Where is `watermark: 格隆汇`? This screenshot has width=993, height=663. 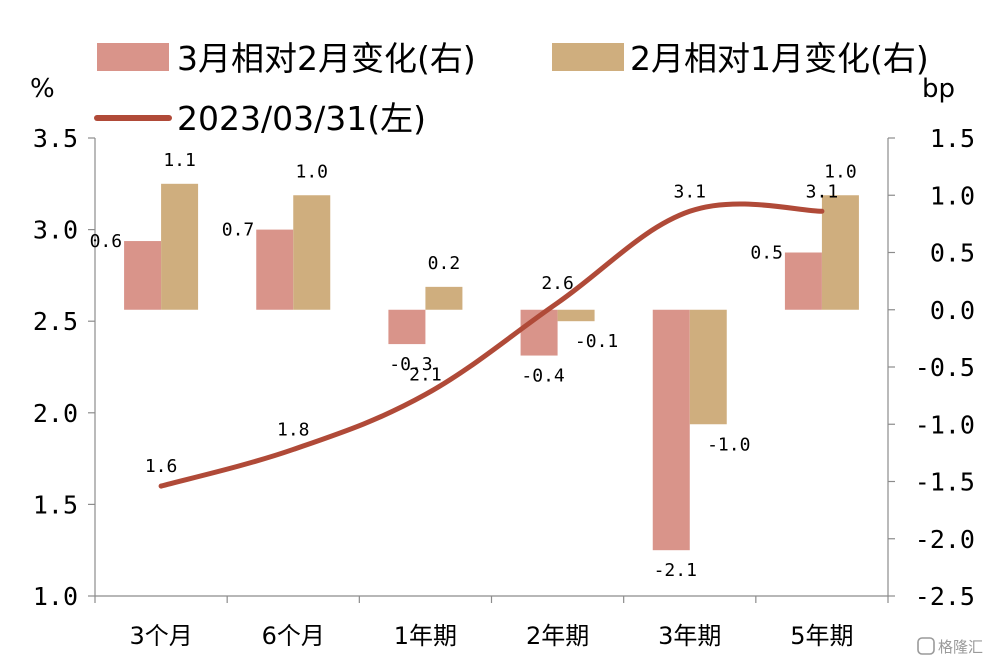
watermark: 格隆汇 is located at coordinates (950, 646).